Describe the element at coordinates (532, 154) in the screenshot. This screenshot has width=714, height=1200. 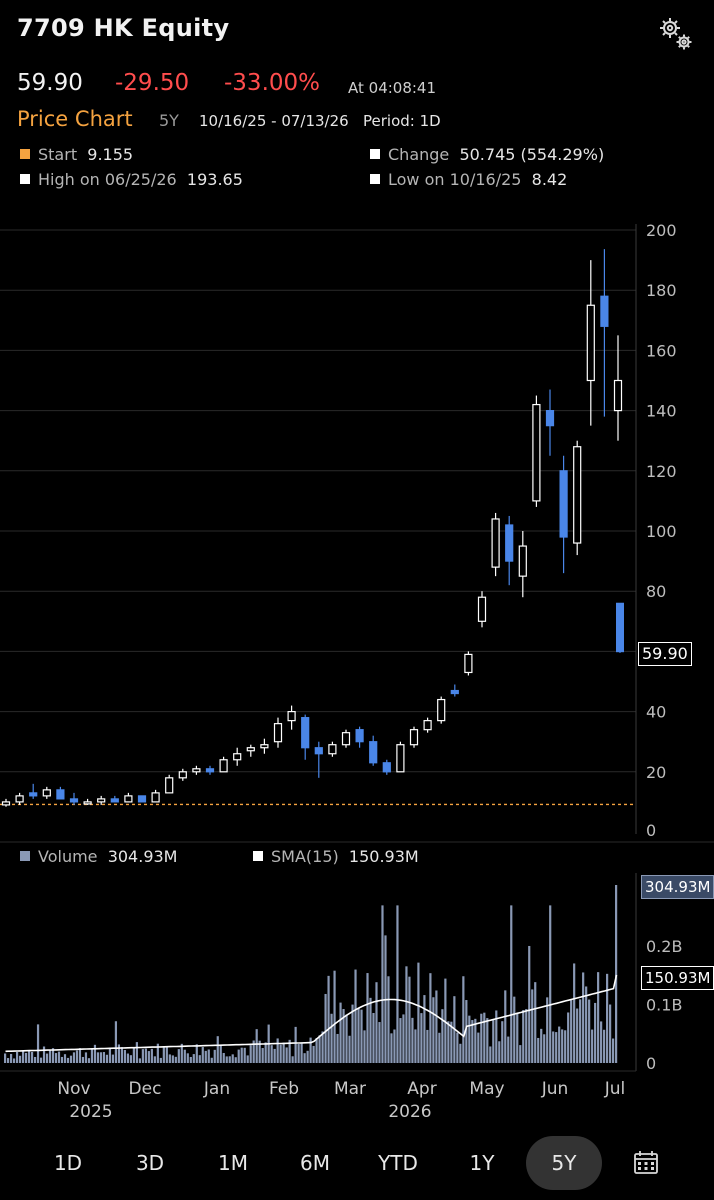
I see `stat-change-value: 50.745 (554.29%)` at that location.